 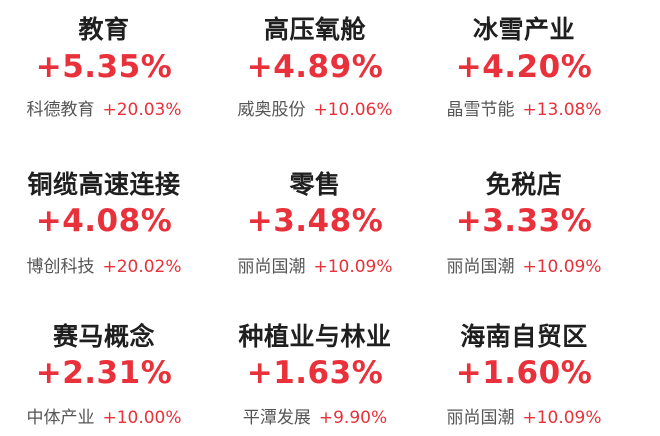 What do you see at coordinates (315, 184) in the screenshot?
I see `sector-name: 零售` at bounding box center [315, 184].